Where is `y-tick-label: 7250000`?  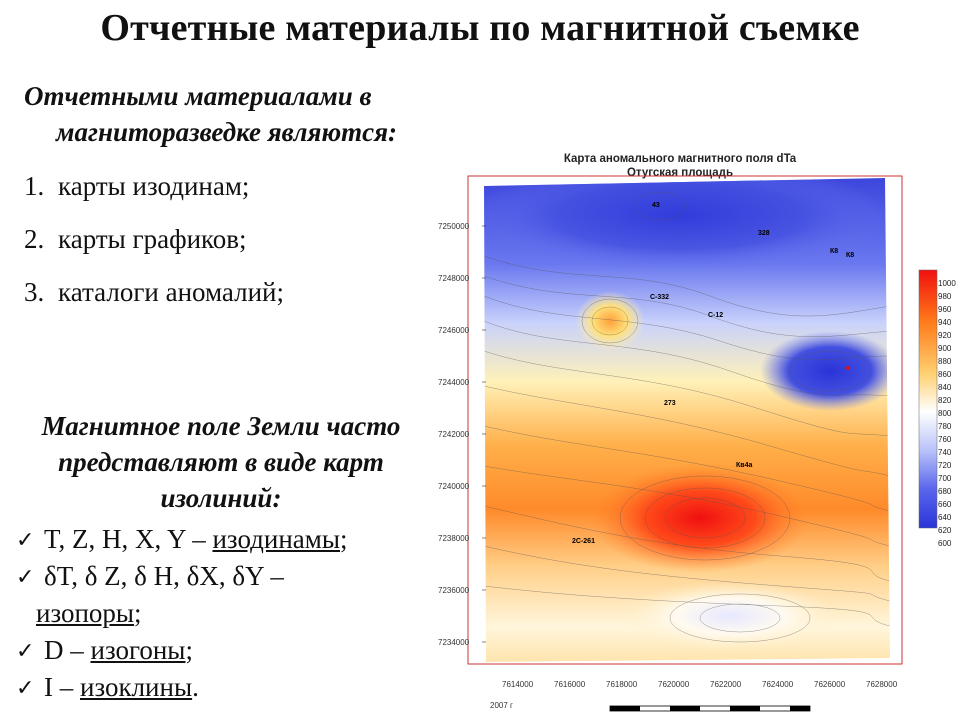 y-tick-label: 7250000 is located at coordinates (454, 226).